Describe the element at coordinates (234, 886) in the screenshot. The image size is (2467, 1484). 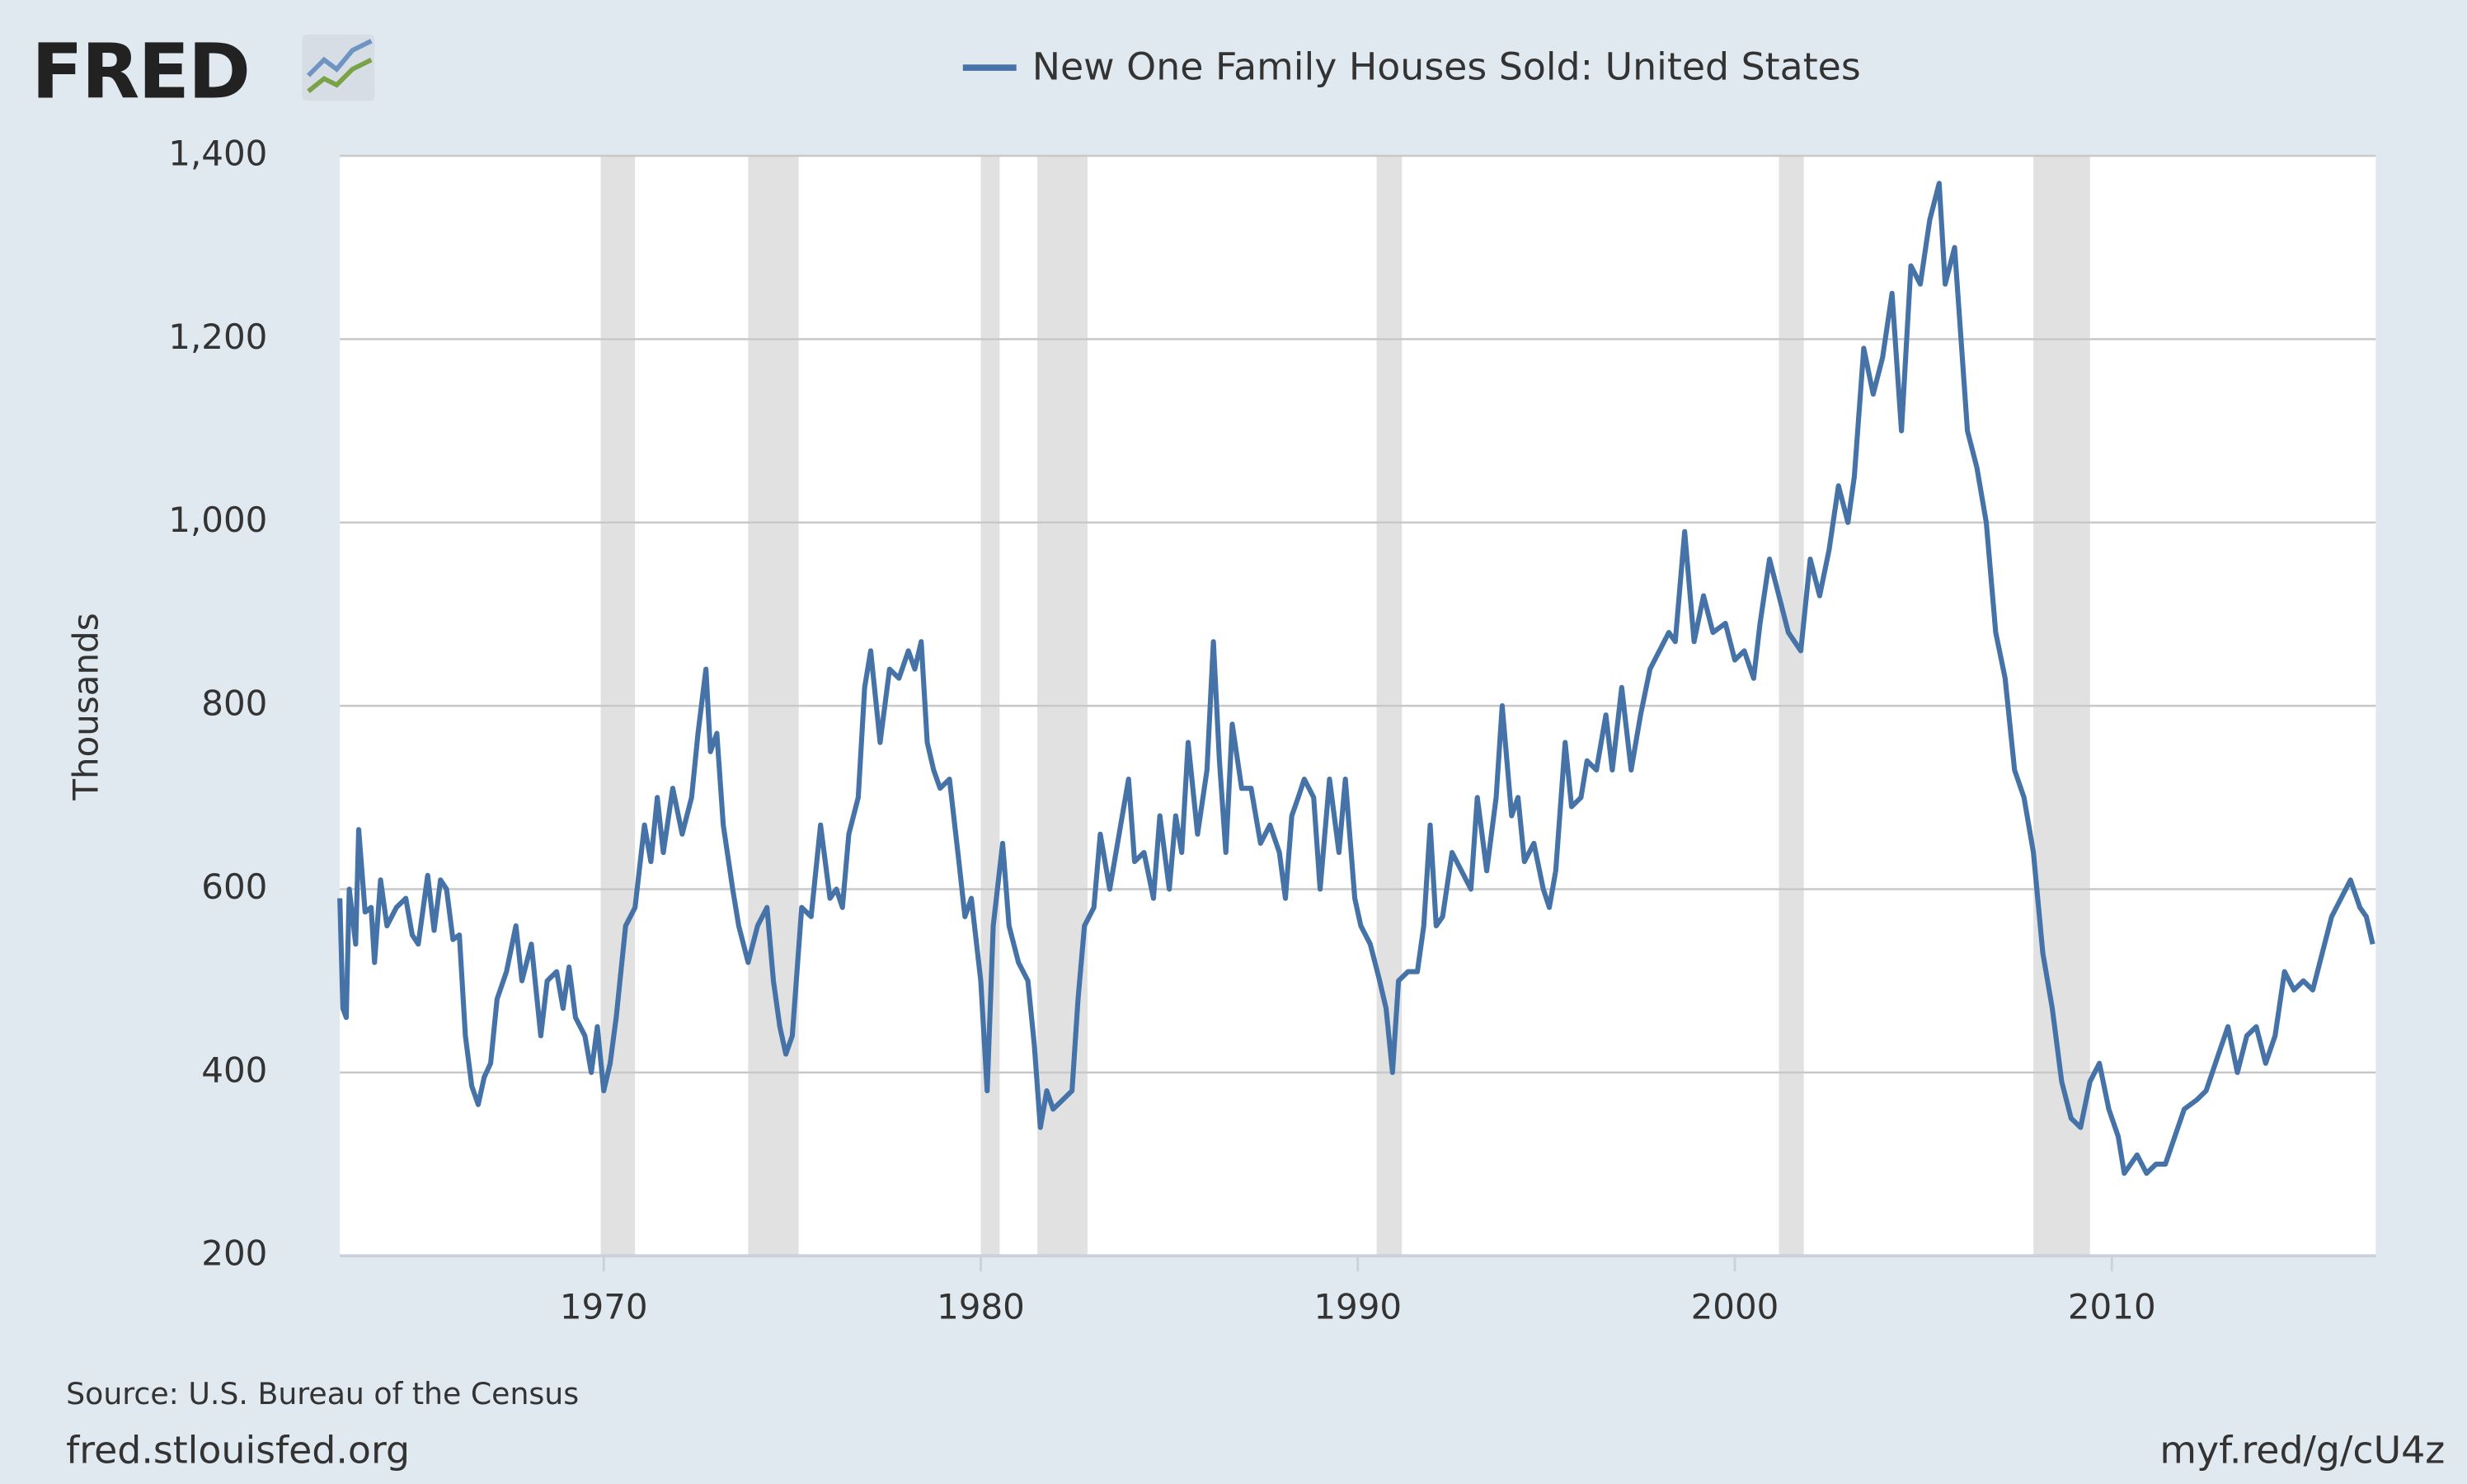
I see `y-tick-label: 600` at that location.